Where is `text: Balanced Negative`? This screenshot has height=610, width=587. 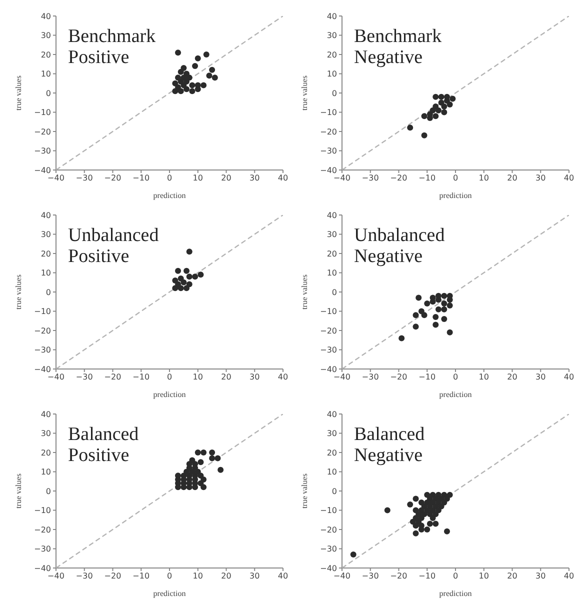 text: Balanced Negative is located at coordinates (389, 445).